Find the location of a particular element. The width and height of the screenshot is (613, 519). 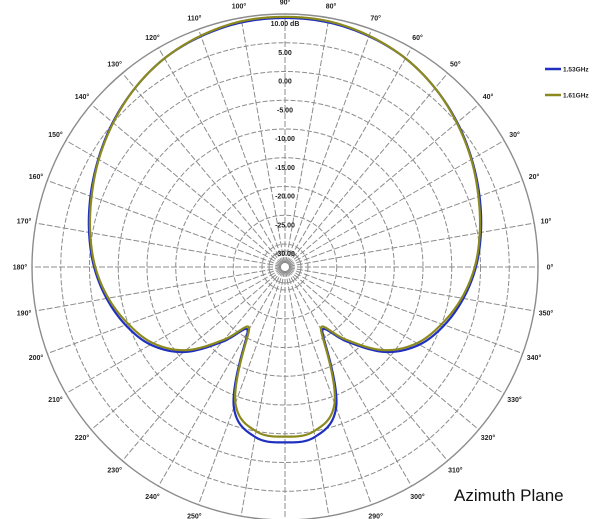

angle-tick-label: 140° is located at coordinates (82, 97).